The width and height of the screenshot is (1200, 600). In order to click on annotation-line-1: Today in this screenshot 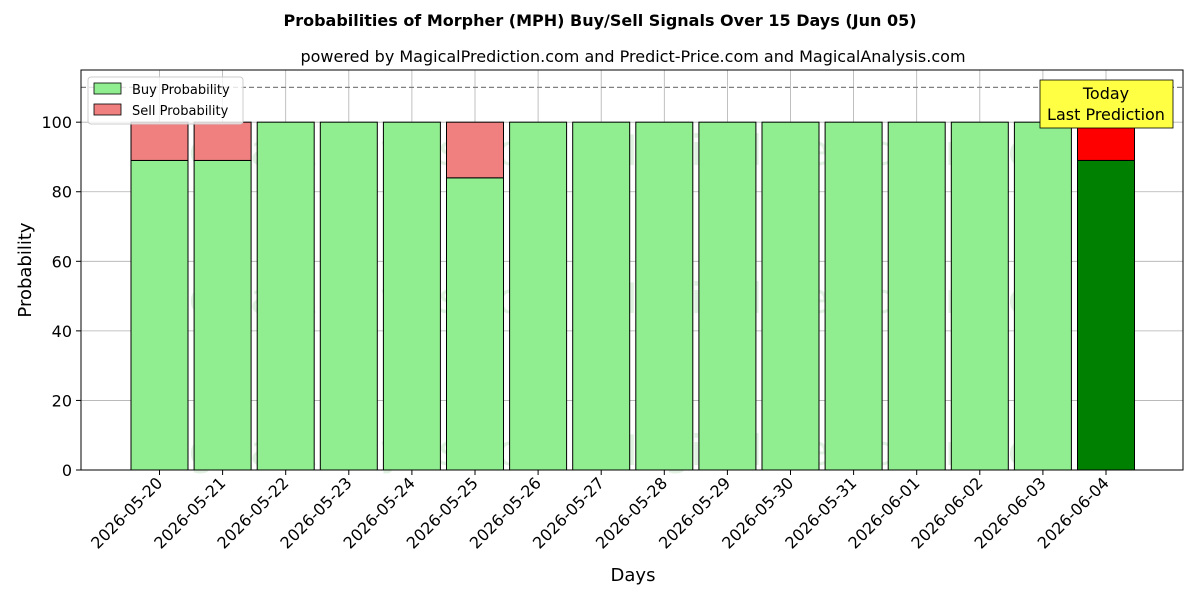, I will do `click(1105, 93)`.